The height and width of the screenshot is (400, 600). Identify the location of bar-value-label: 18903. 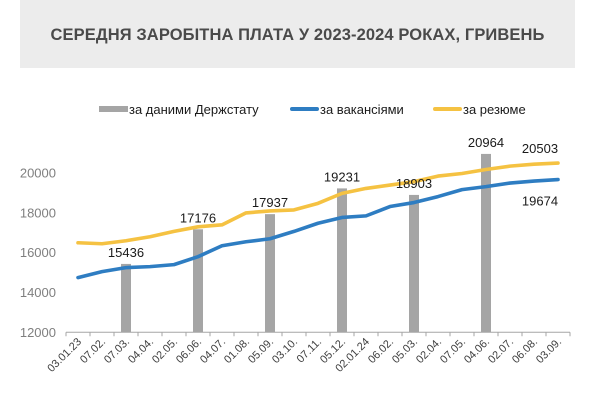
(414, 183).